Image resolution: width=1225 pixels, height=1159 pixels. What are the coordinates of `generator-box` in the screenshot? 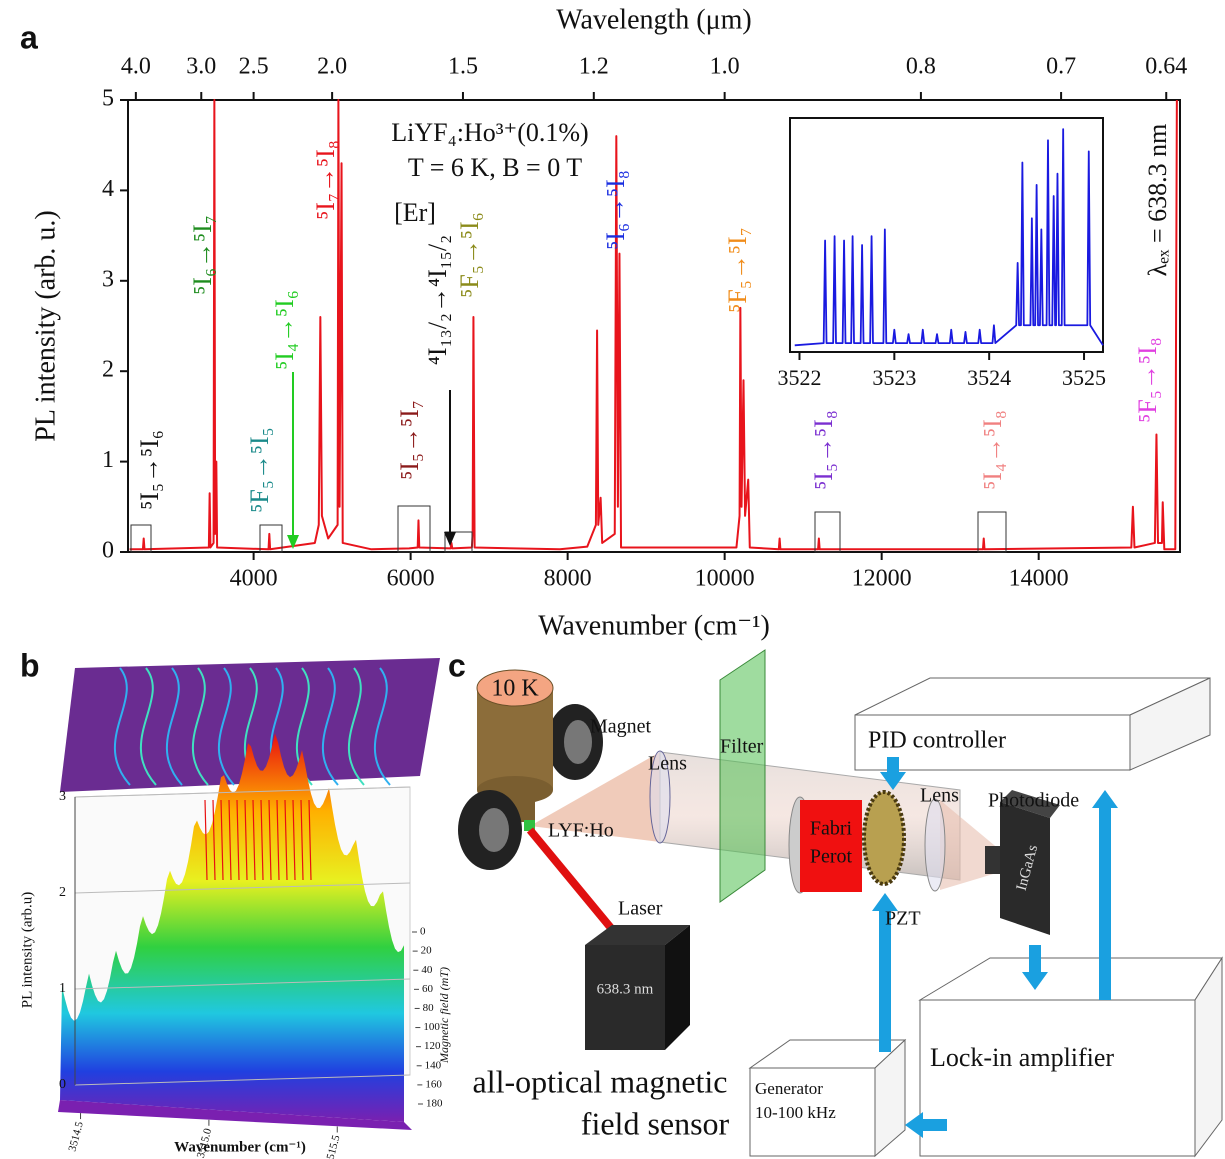 It's located at (812, 1112).